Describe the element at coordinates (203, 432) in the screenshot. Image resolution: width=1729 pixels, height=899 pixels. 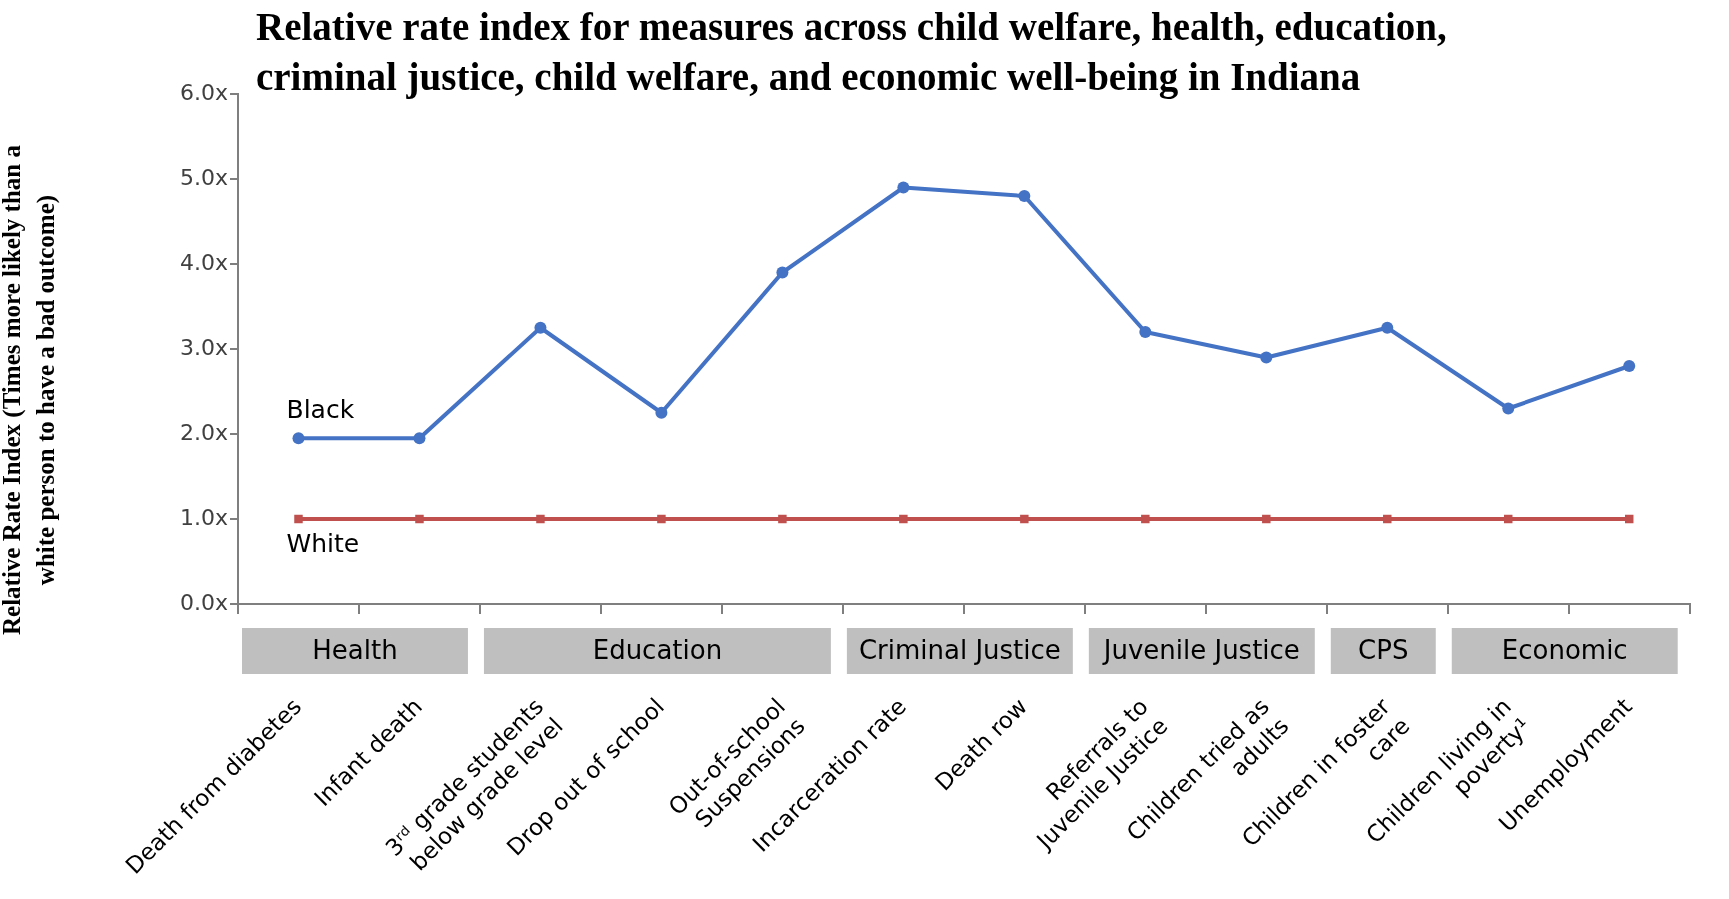
I see `y-tick-label: 2.0x` at that location.